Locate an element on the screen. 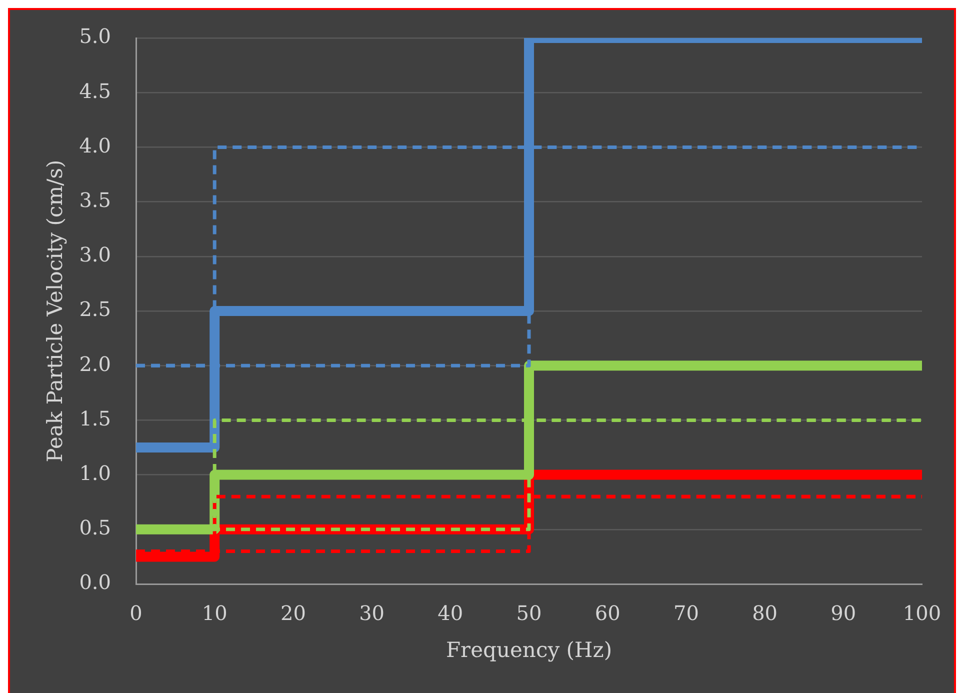 The height and width of the screenshot is (693, 959). y-tick-label: 2.5 is located at coordinates (95, 309).